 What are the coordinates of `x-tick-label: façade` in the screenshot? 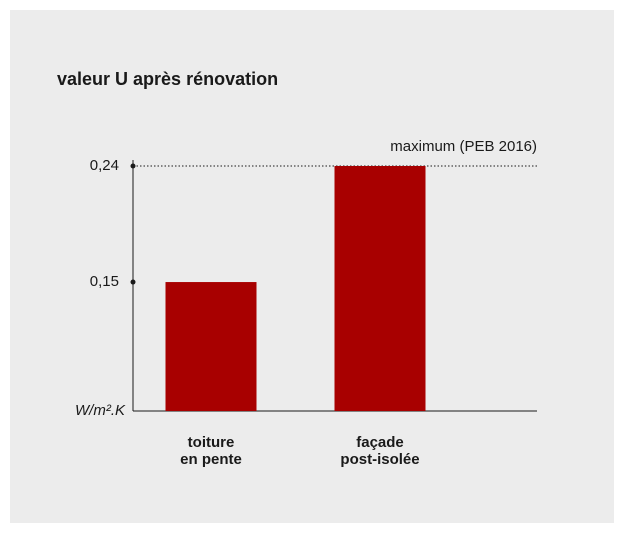 It's located at (380, 442).